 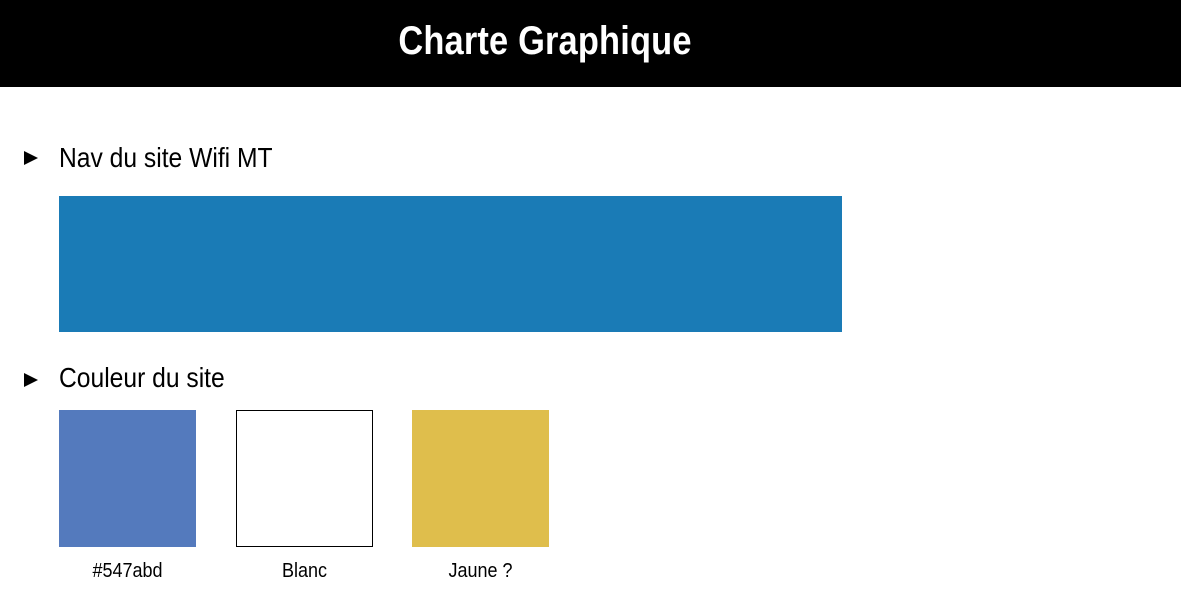 What do you see at coordinates (304, 478) in the screenshot?
I see `color-swatch-white` at bounding box center [304, 478].